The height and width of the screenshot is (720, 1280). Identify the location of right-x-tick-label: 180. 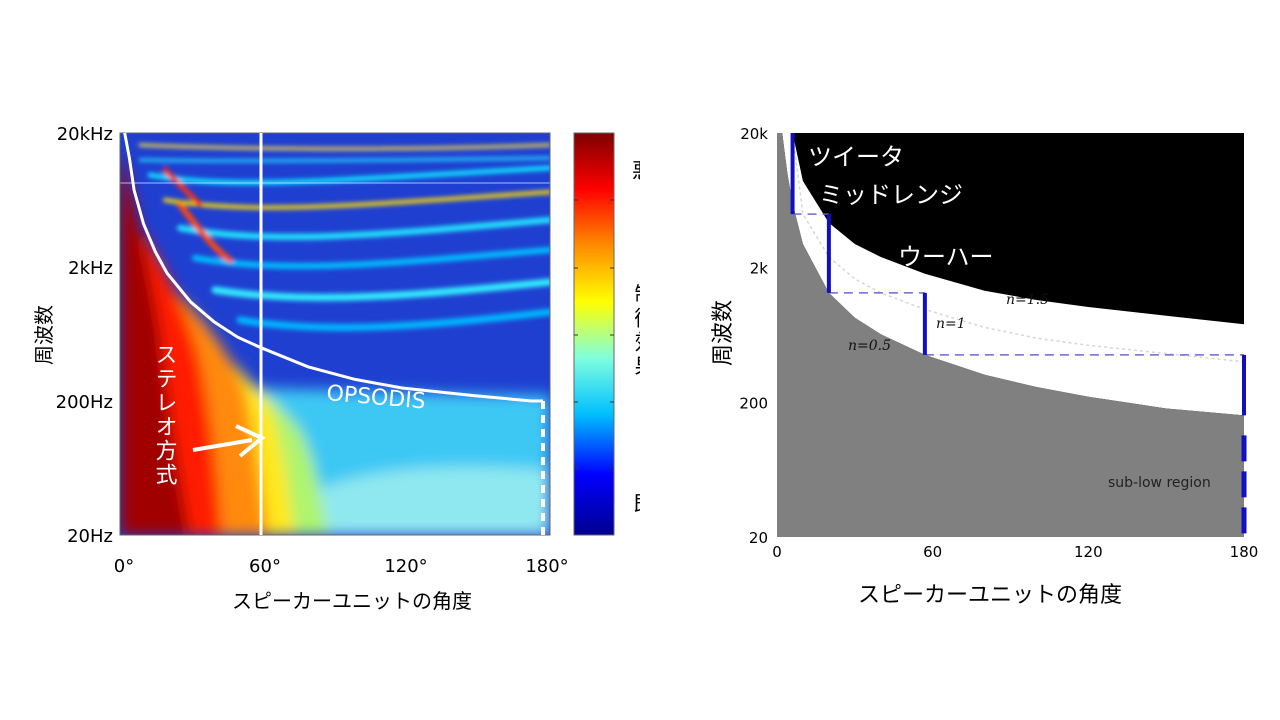
(1244, 552).